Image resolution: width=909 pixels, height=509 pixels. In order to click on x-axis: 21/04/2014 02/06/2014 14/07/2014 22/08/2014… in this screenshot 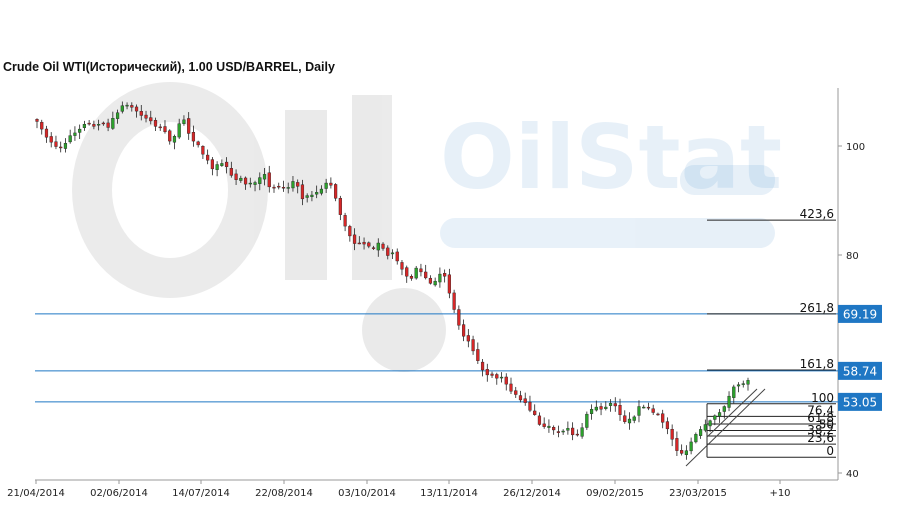, I will do `click(399, 489)`.